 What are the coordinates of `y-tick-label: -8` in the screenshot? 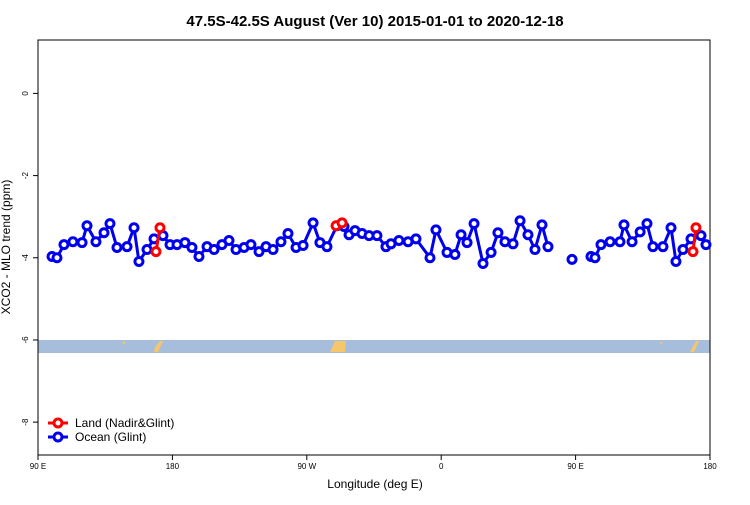 It's located at (25, 422).